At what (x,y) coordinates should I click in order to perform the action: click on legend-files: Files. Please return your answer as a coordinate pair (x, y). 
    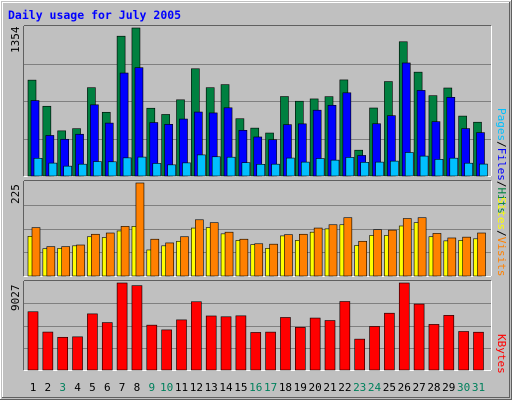
    Looking at the image, I should click on (501, 164).